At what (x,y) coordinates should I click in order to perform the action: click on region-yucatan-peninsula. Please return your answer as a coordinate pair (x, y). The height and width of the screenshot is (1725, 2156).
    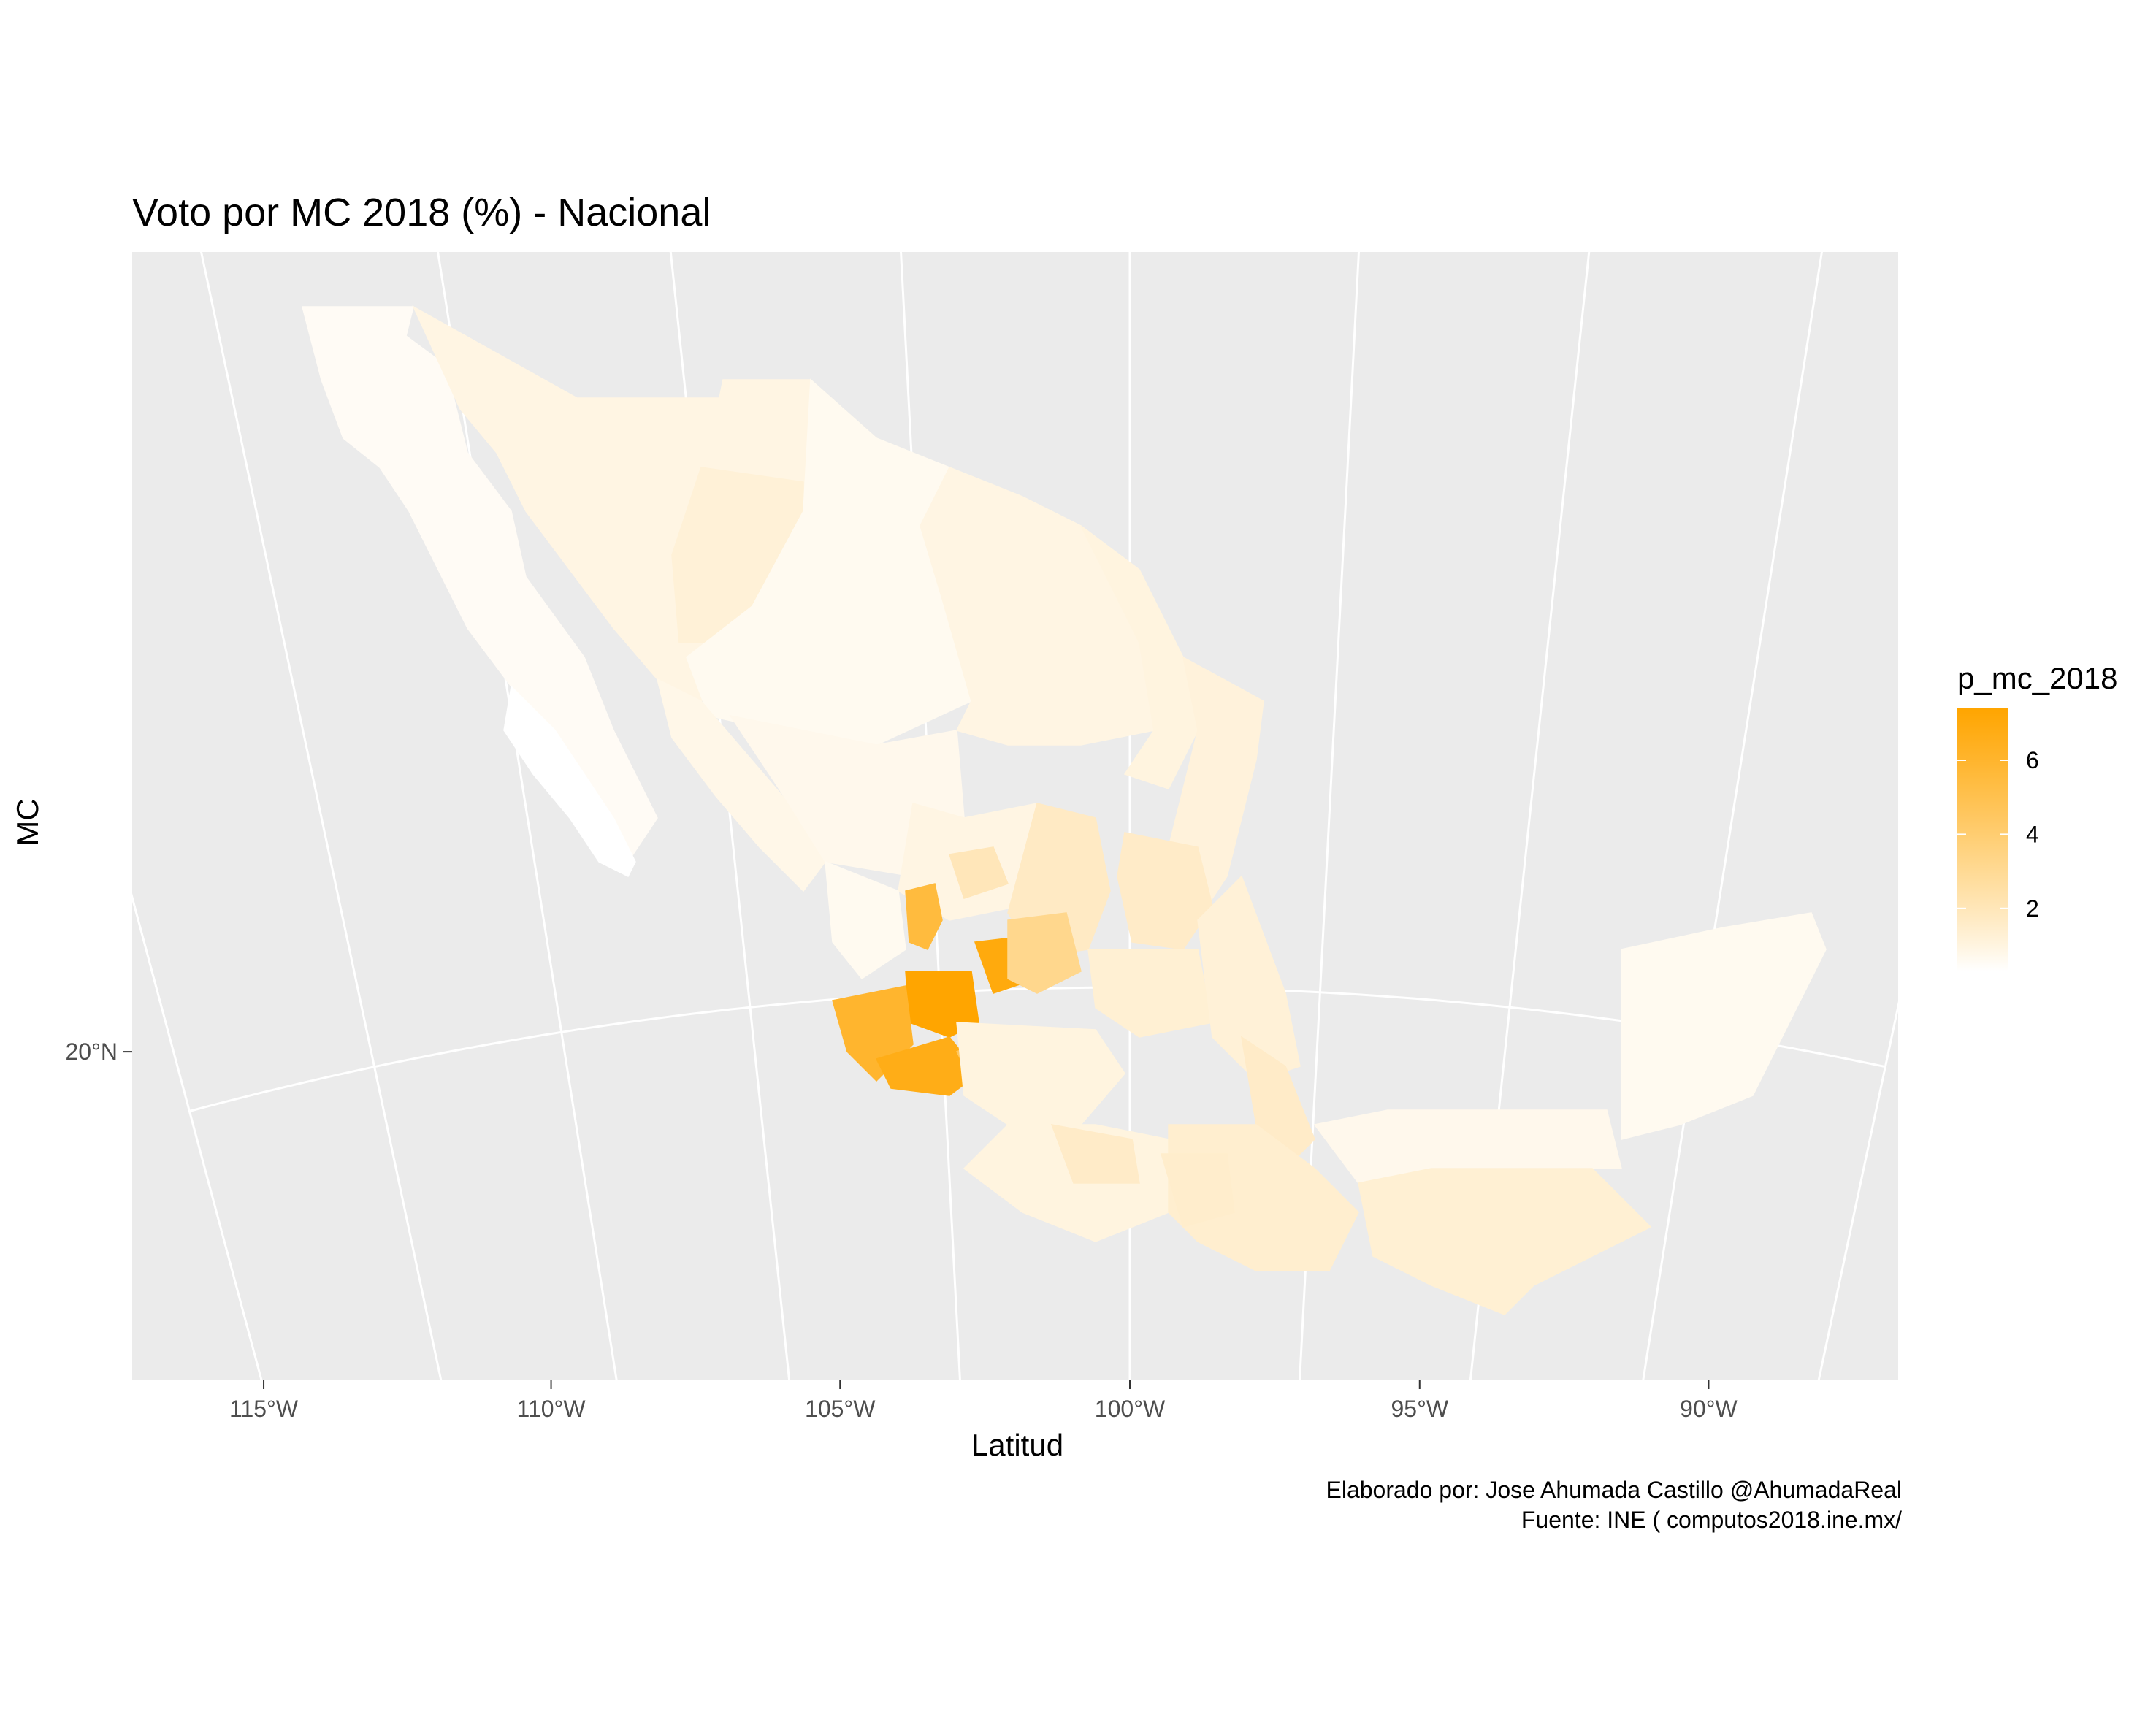
    Looking at the image, I should click on (1724, 1026).